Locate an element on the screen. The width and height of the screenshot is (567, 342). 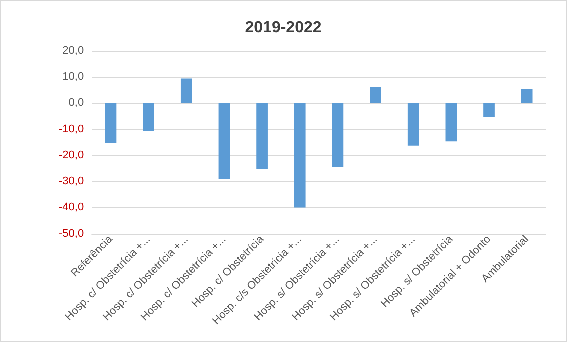
y-tick-label: -40,0 is located at coordinates (71, 208).